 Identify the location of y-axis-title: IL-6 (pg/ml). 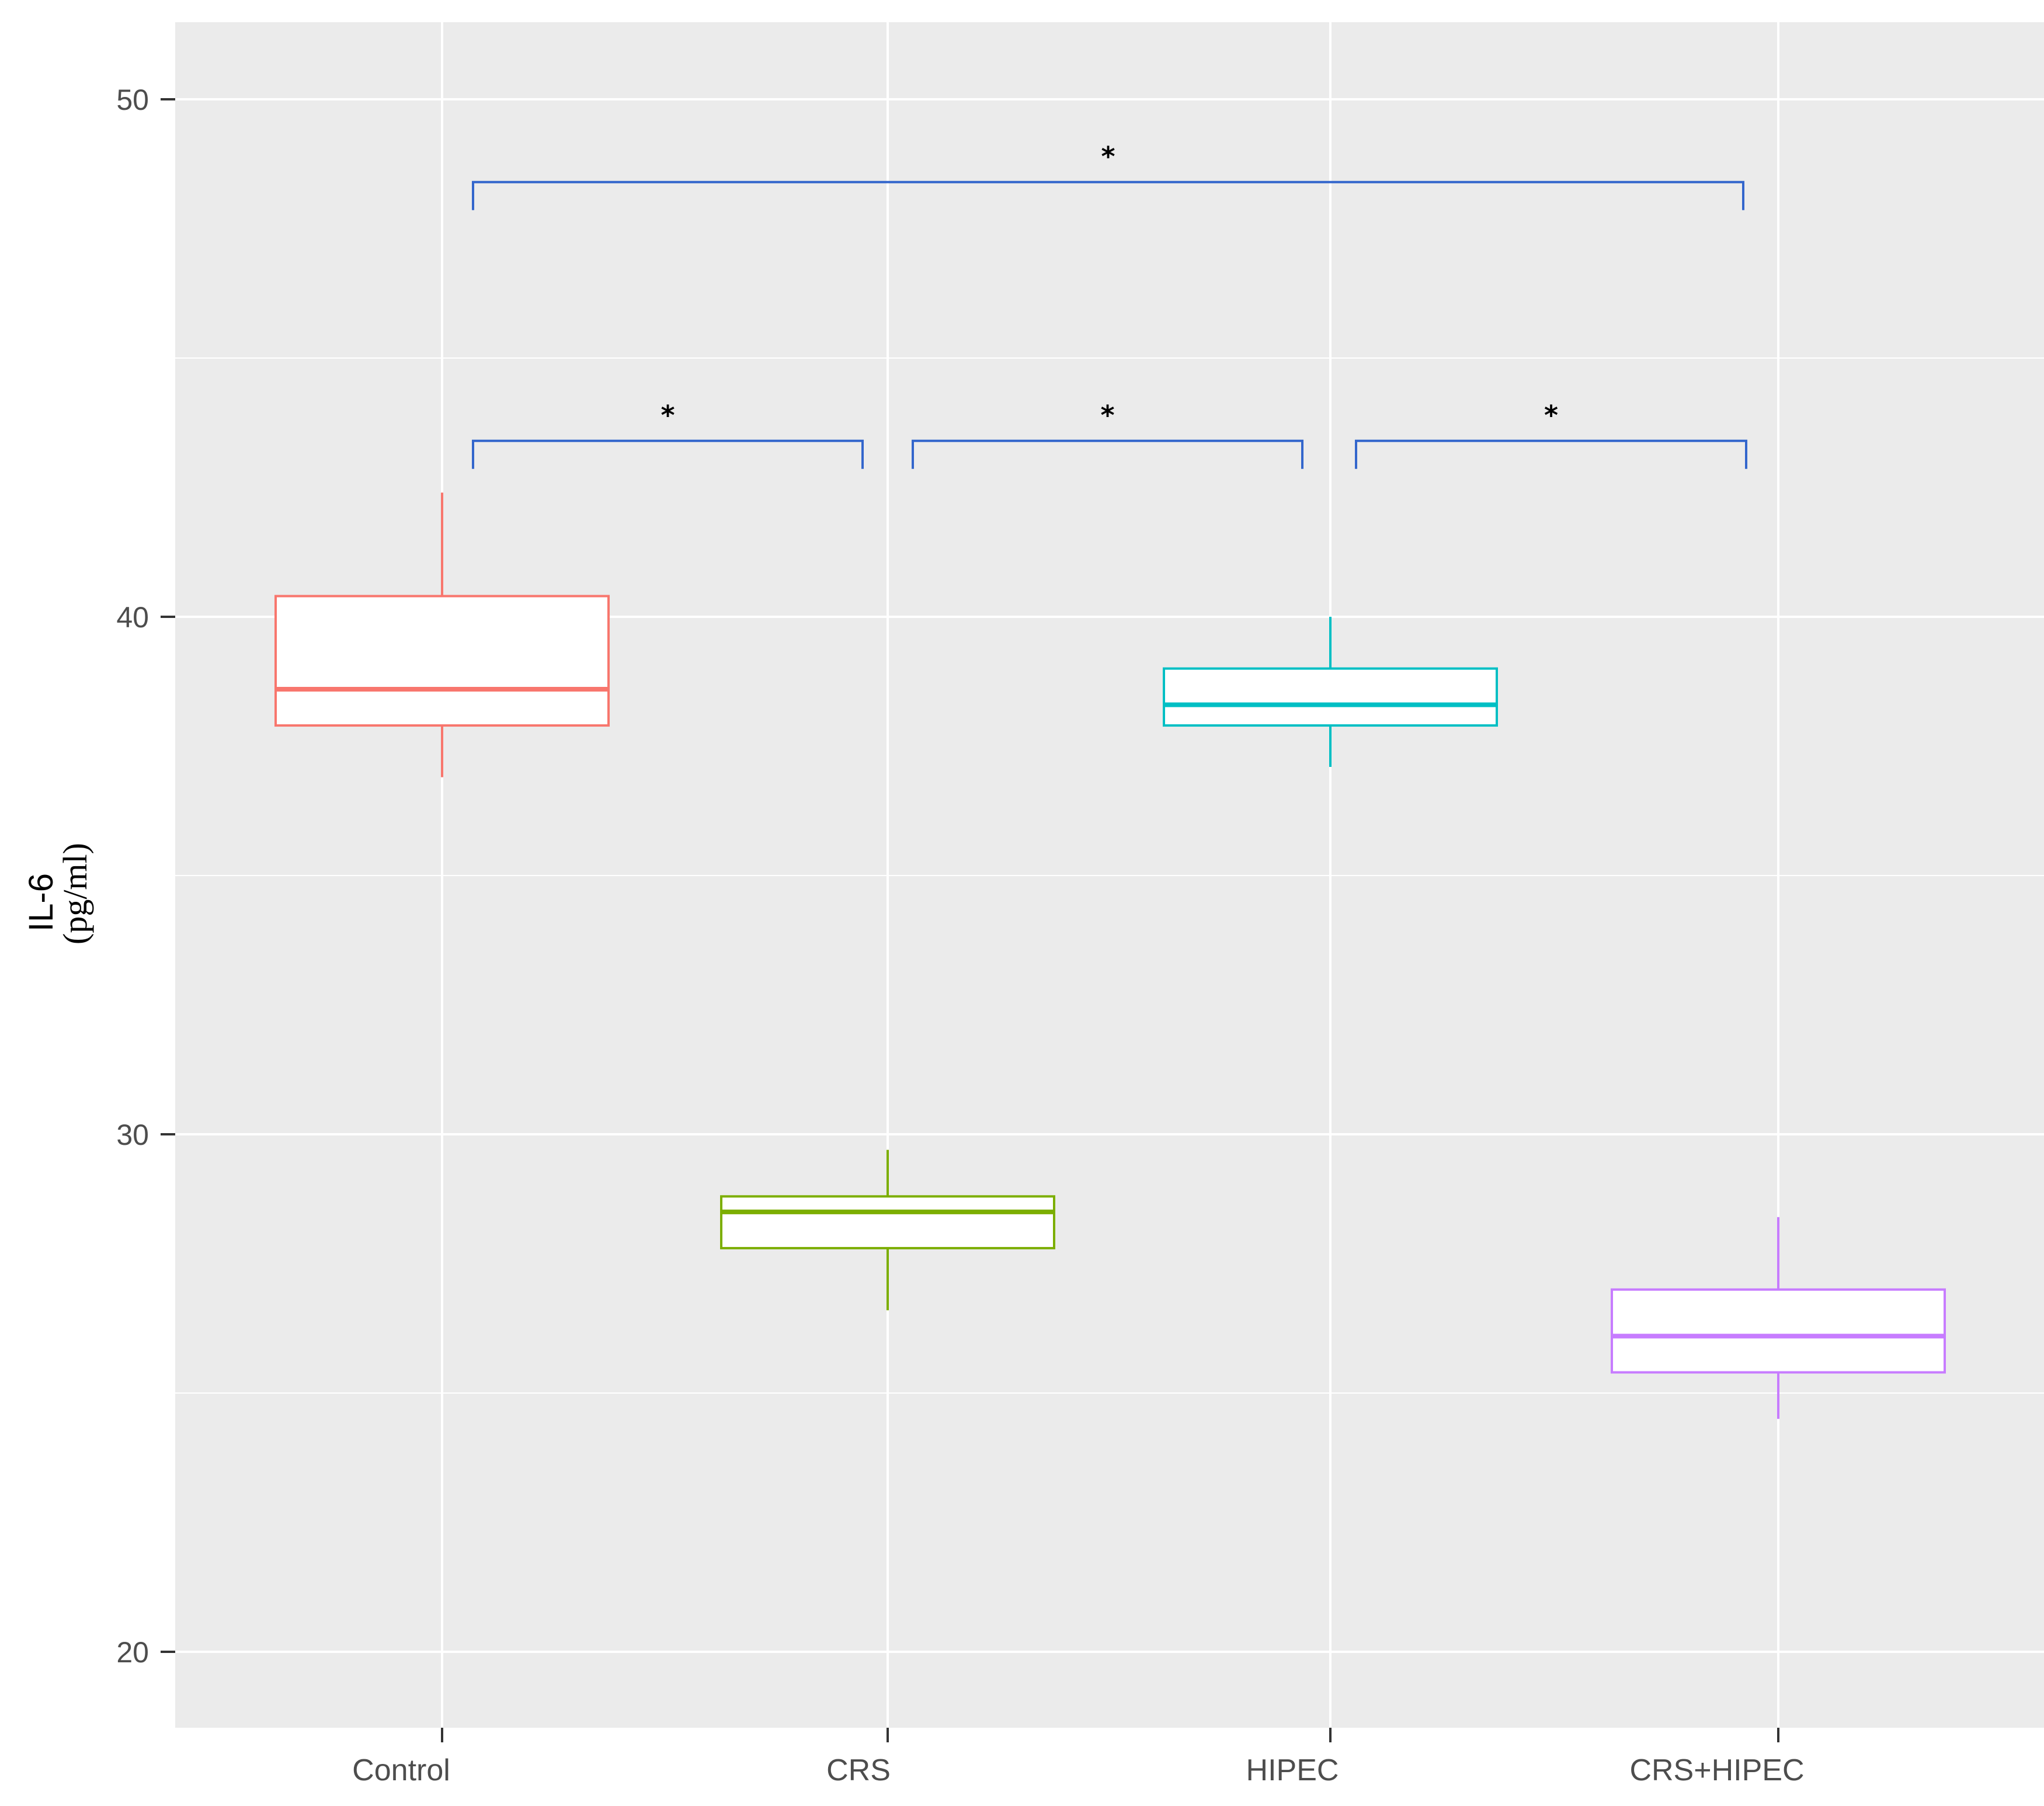
(58, 893).